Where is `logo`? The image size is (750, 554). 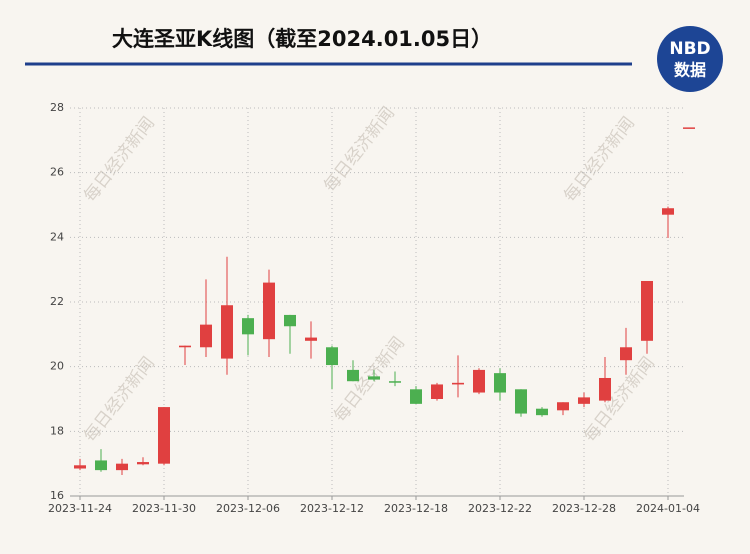 logo is located at coordinates (690, 59).